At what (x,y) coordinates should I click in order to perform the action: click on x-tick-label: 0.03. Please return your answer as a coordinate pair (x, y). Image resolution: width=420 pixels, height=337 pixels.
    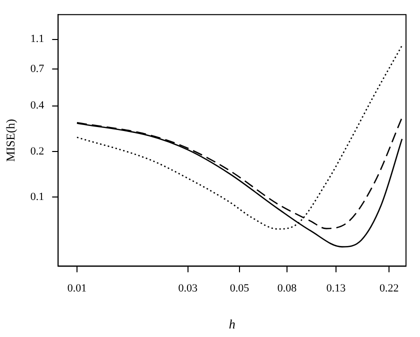
    Looking at the image, I should click on (188, 288).